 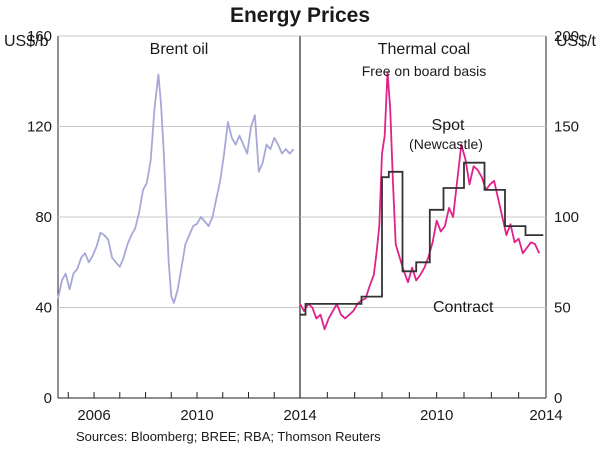 I want to click on brent-y-tick-label: 40, so click(x=43, y=308).